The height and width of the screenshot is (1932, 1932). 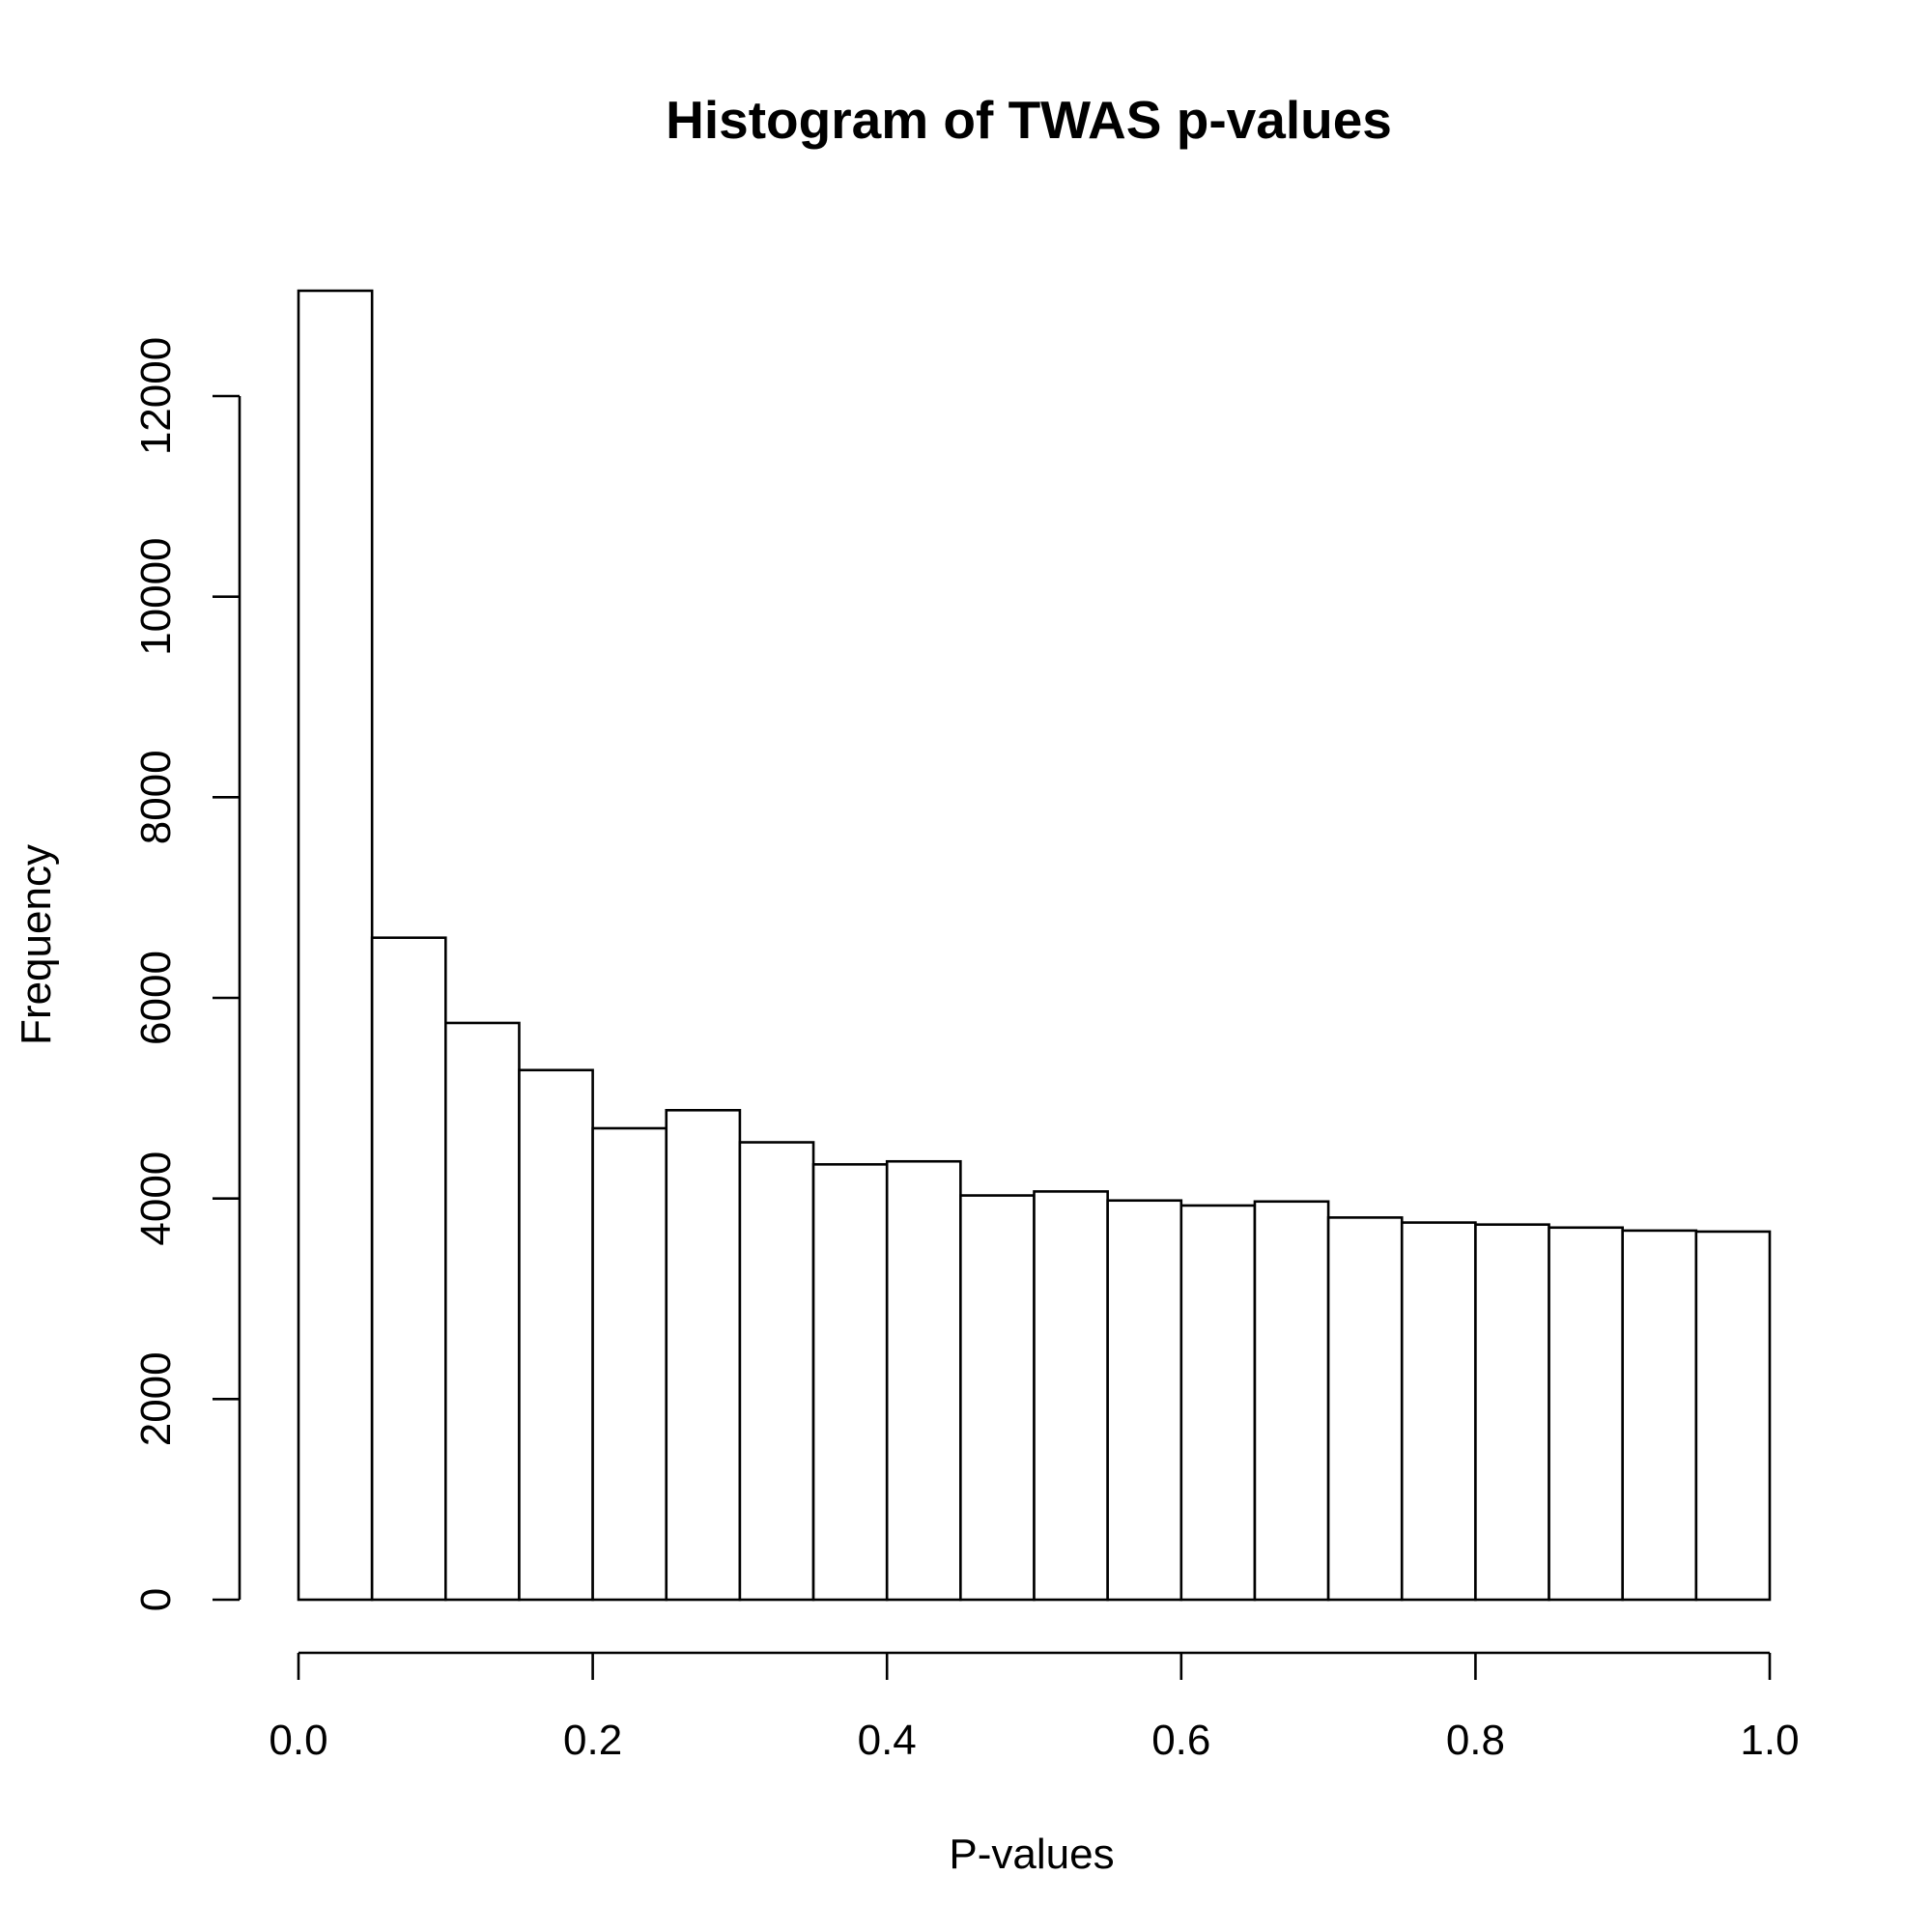 I want to click on y-tick-label: 8000, so click(x=156, y=797).